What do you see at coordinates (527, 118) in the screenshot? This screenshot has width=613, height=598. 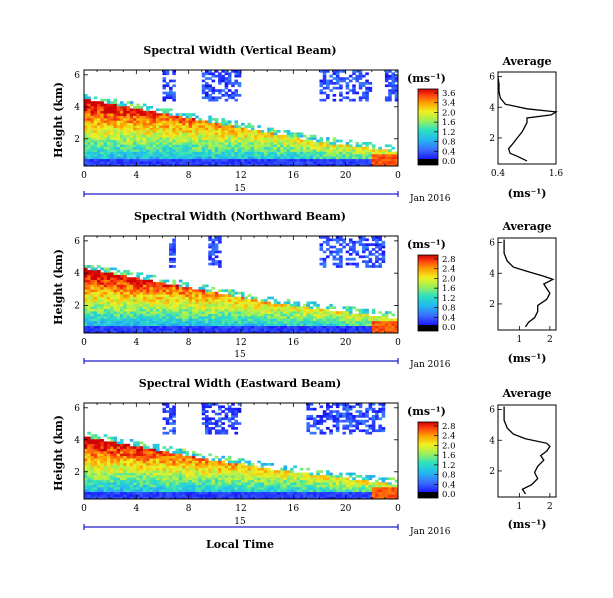 I see `average-frame` at bounding box center [527, 118].